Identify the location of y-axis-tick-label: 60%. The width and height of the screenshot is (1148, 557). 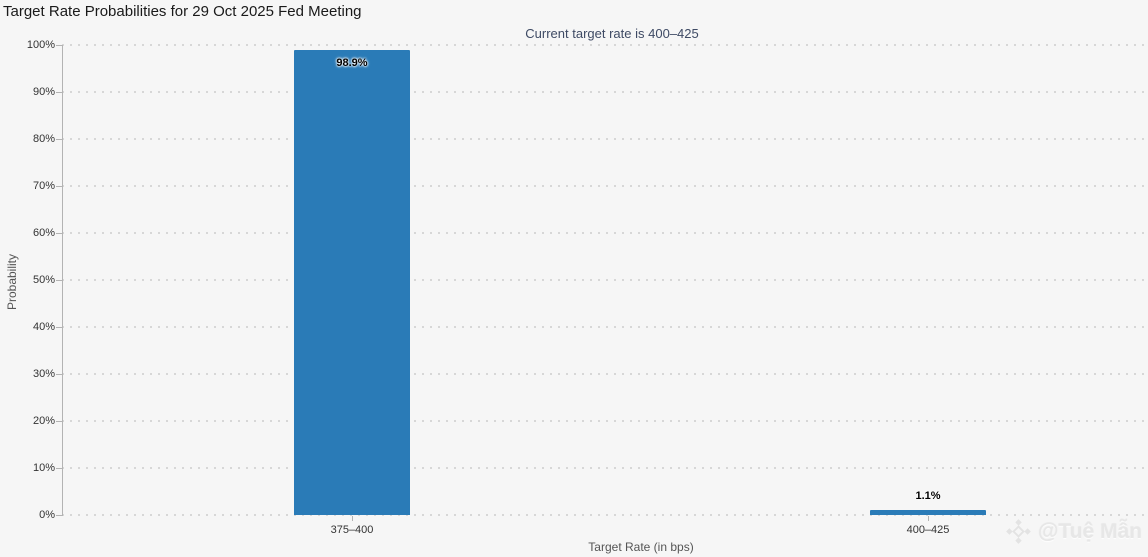
(43, 233).